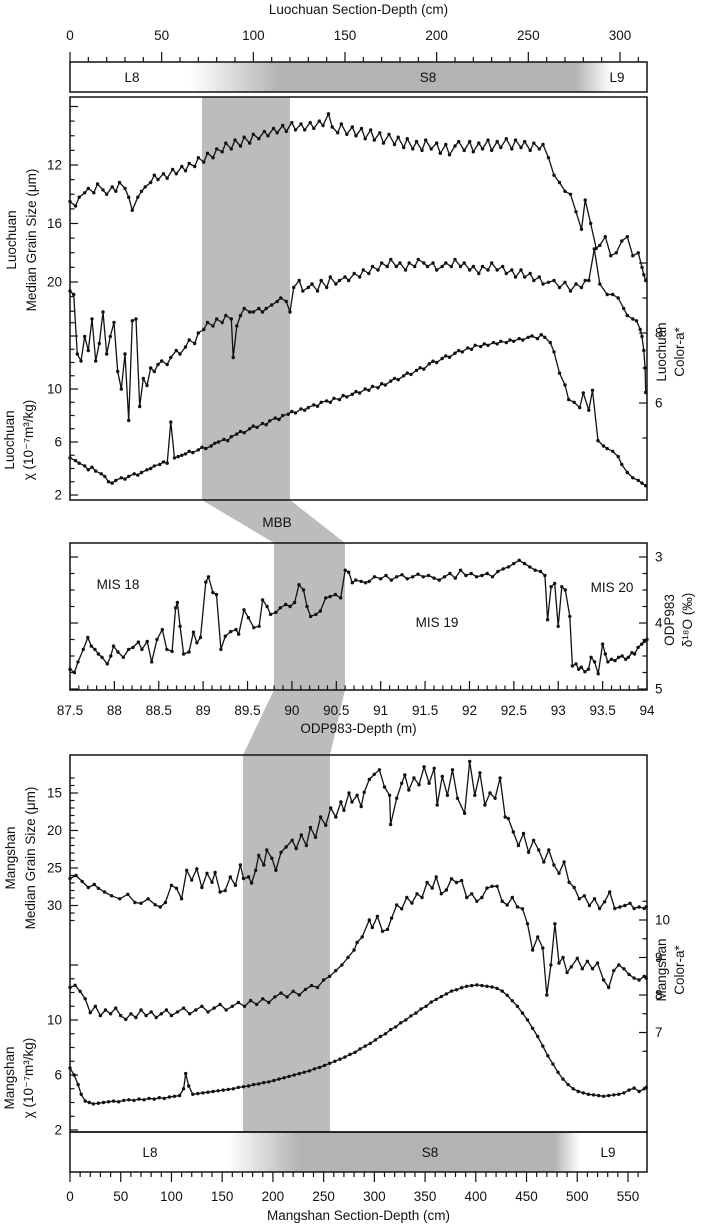 The image size is (711, 1225). I want to click on band-link-lower, so click(294, 722).